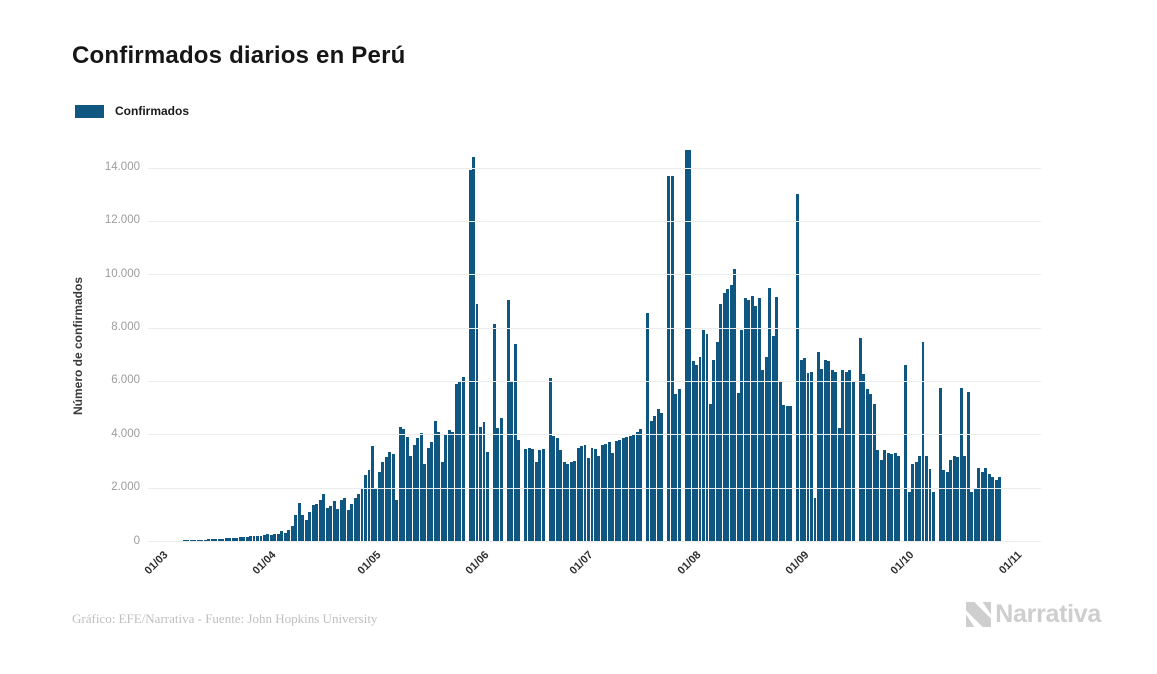 This screenshot has width=1157, height=674. I want to click on x-tick-label: 01/11, so click(1010, 563).